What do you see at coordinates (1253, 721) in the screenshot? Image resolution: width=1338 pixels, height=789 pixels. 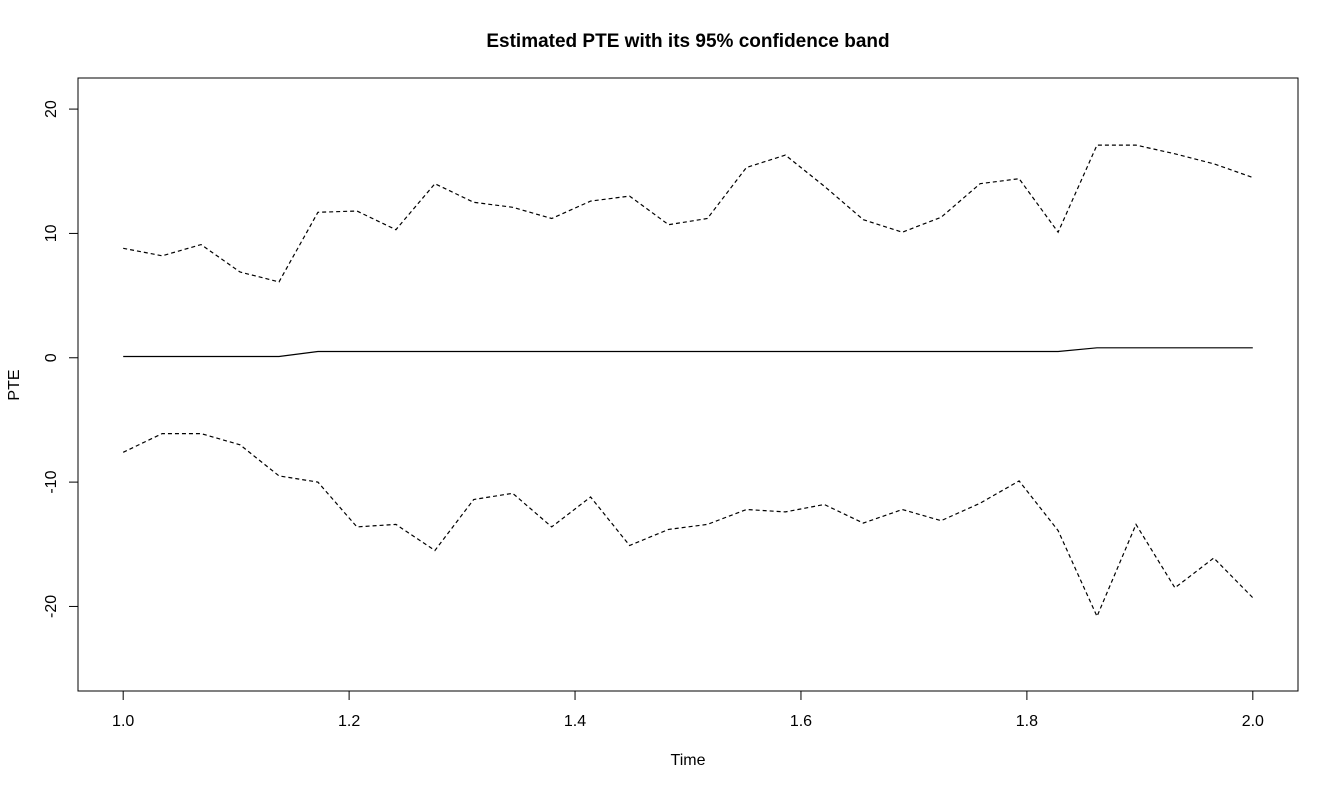 I see `x-tick-label-5: 2.0` at bounding box center [1253, 721].